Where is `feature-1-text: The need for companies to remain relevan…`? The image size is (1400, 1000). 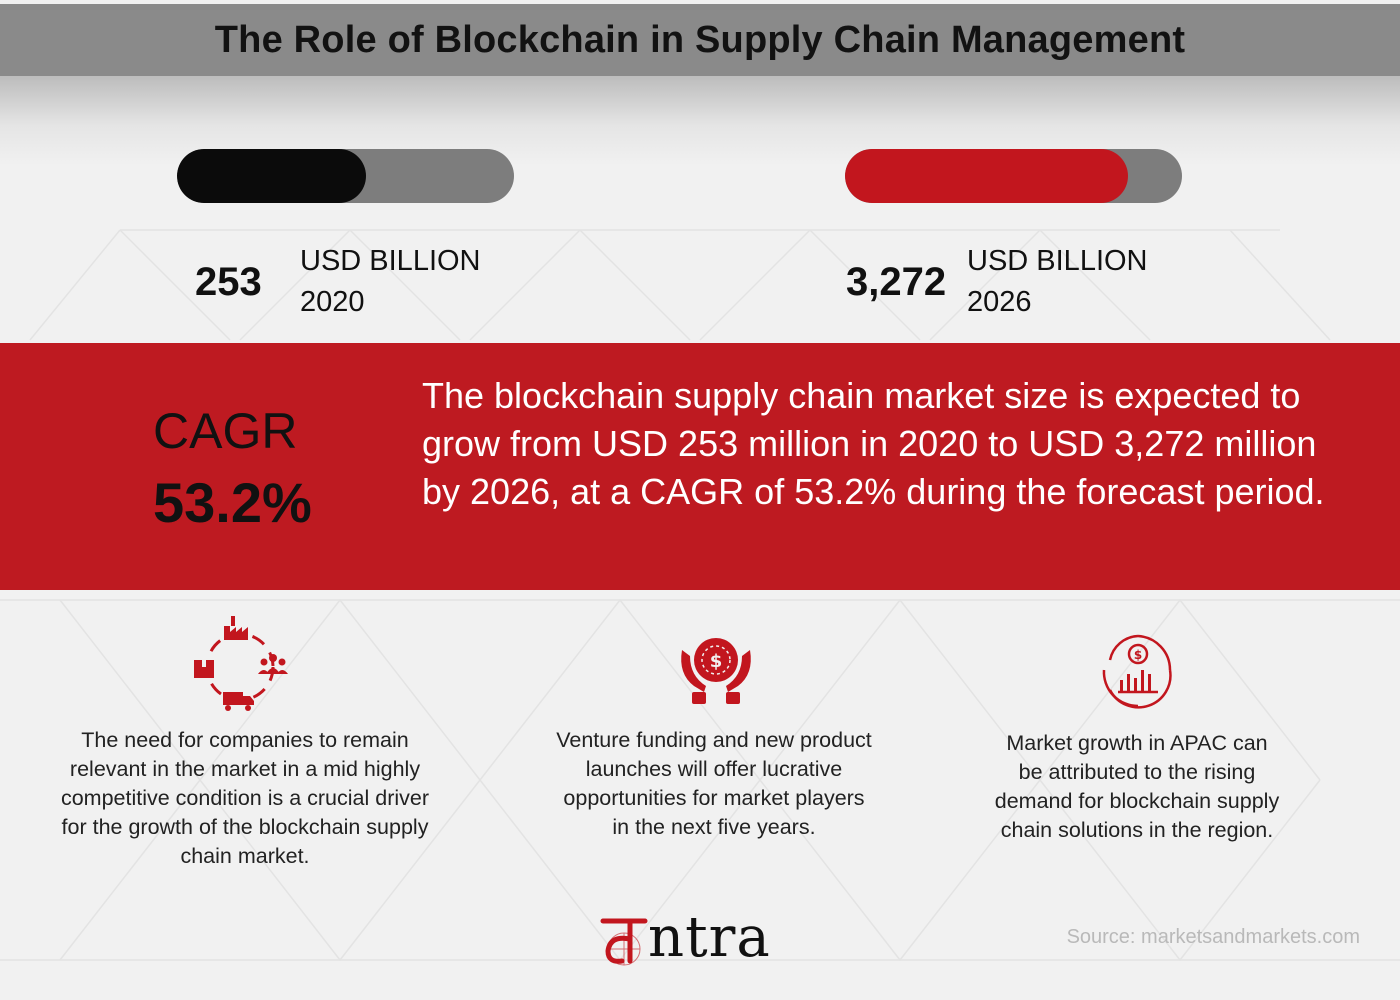 feature-1-text: The need for companies to remain relevan… is located at coordinates (245, 798).